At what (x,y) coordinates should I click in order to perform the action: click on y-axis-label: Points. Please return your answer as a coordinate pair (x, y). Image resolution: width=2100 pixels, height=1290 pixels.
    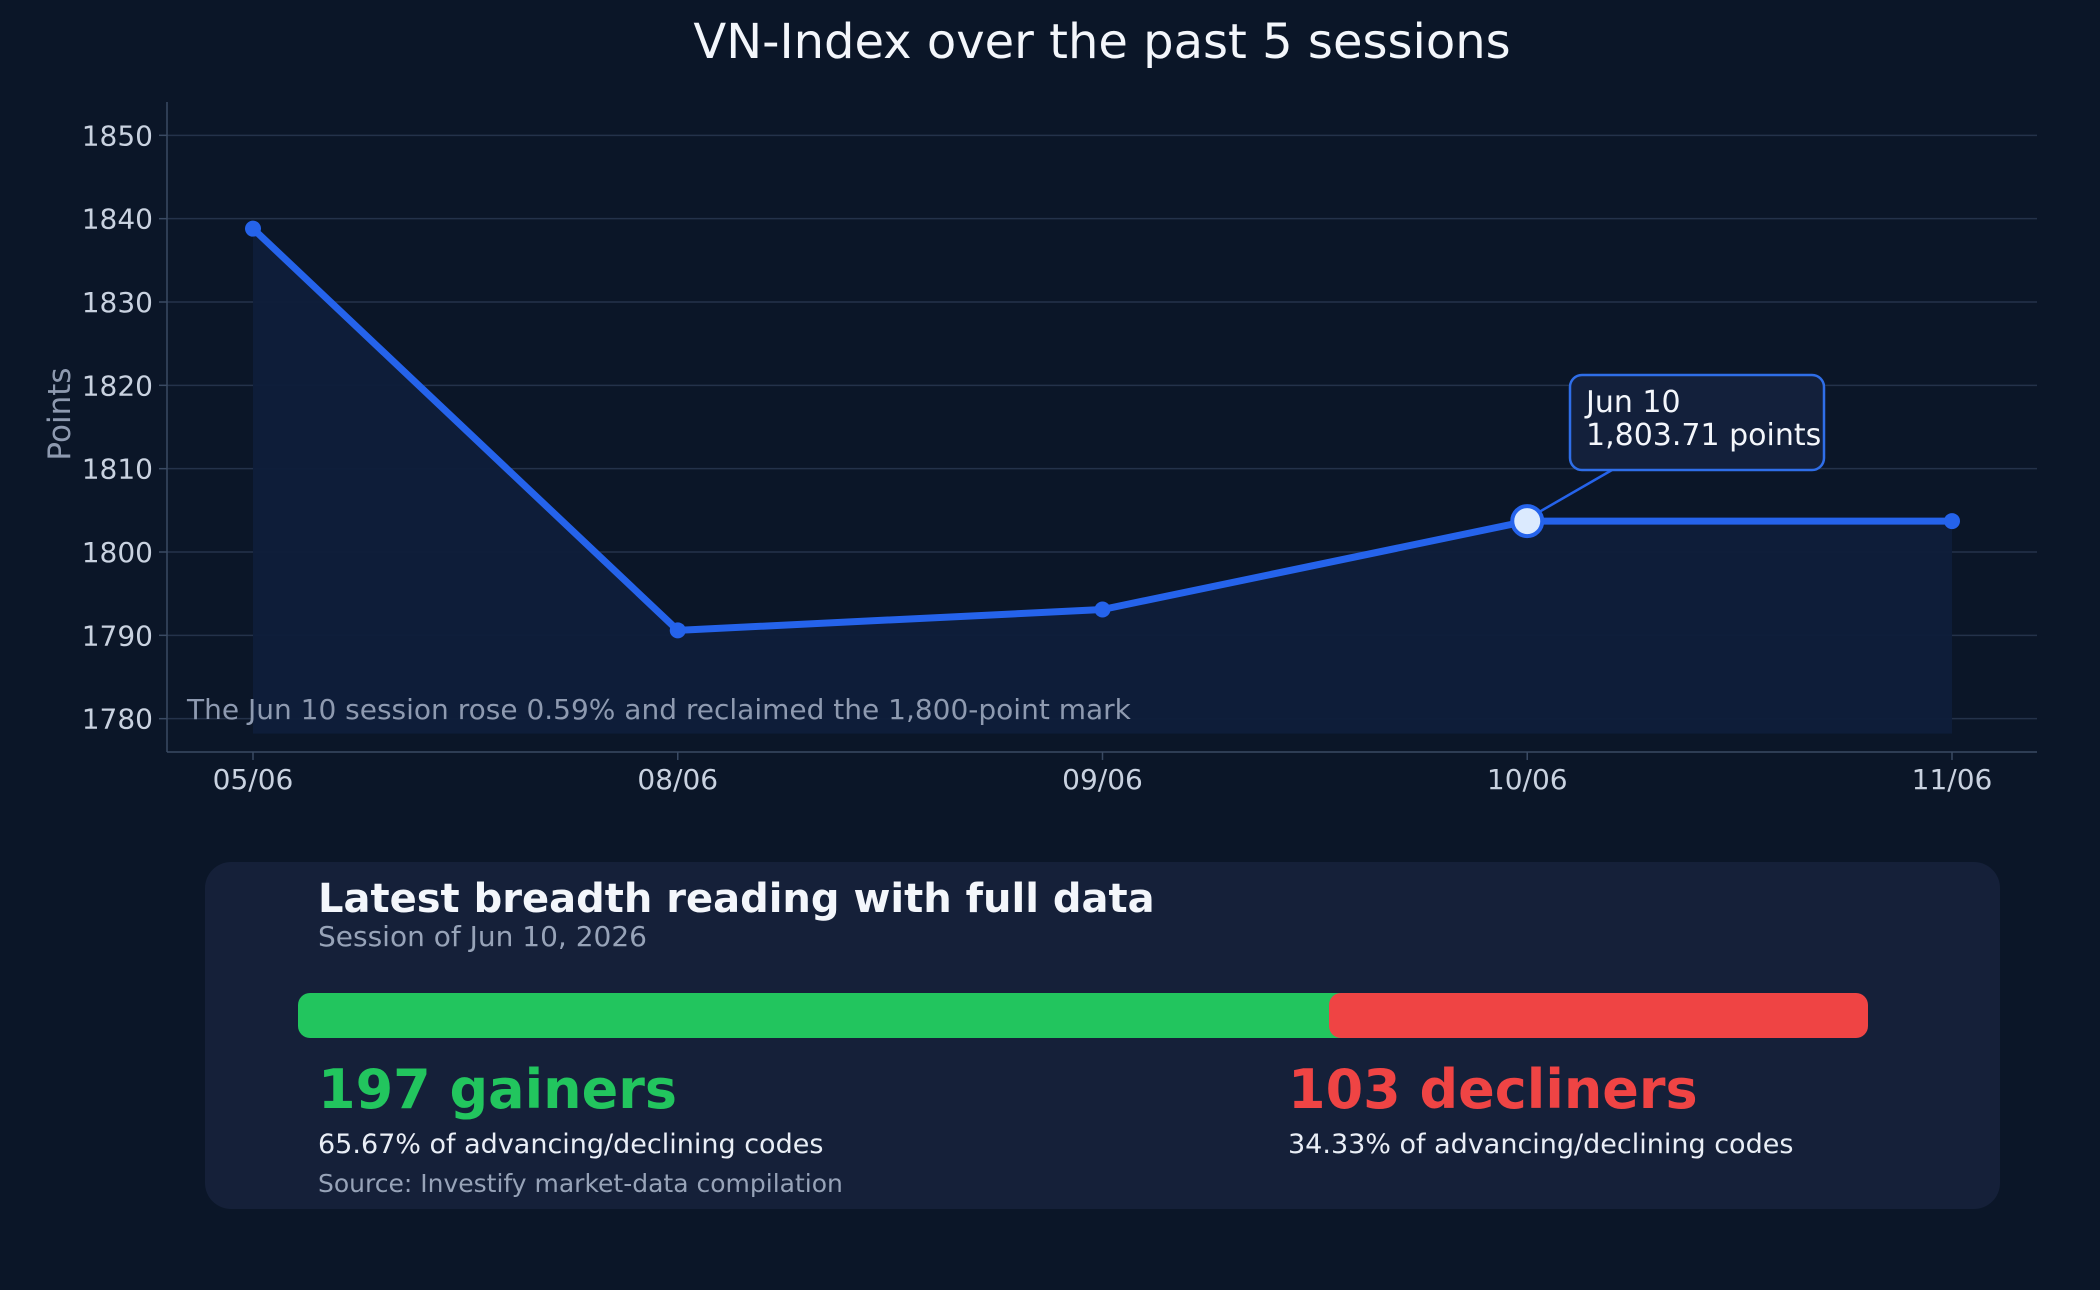
    Looking at the image, I should click on (60, 413).